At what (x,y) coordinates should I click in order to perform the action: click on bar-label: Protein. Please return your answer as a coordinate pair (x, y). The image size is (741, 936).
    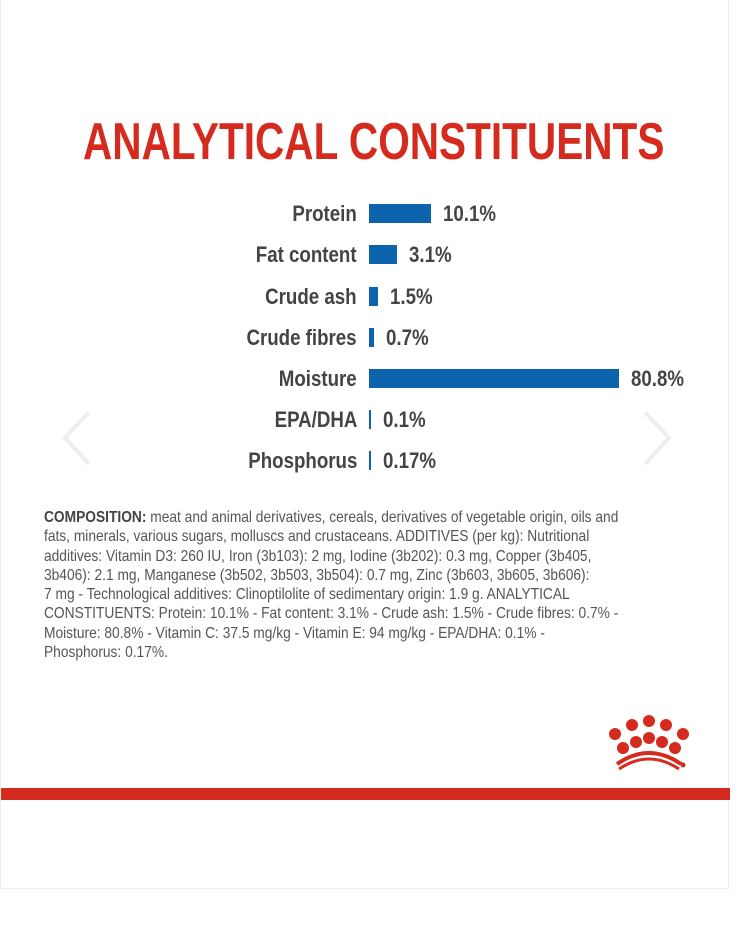
    Looking at the image, I should click on (324, 213).